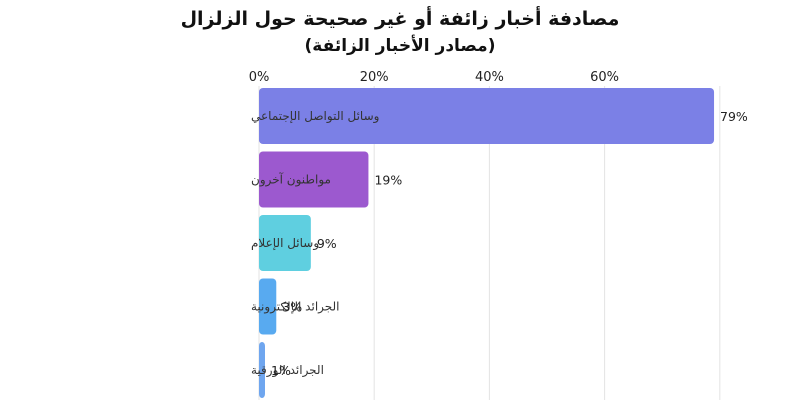  I want to click on category-label: مواطنون آخرون, so click(291, 180).